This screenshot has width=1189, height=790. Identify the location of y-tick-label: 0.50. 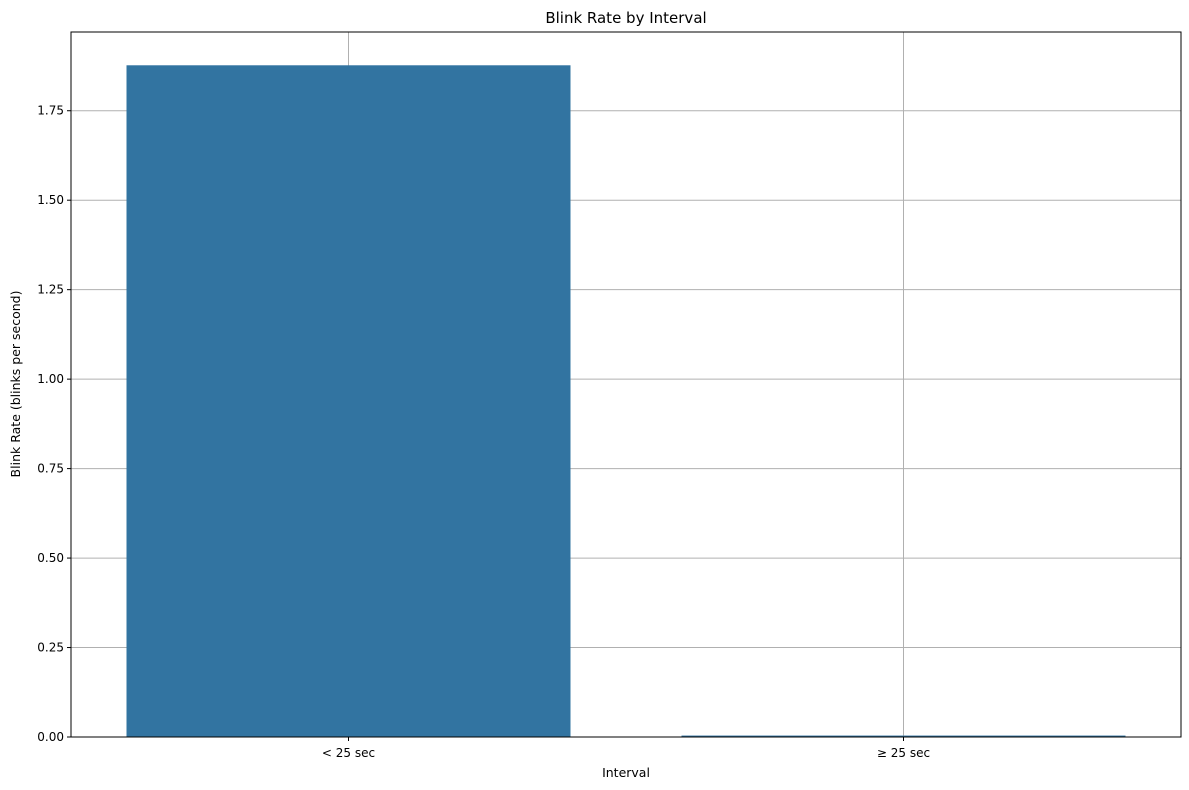
(50, 558).